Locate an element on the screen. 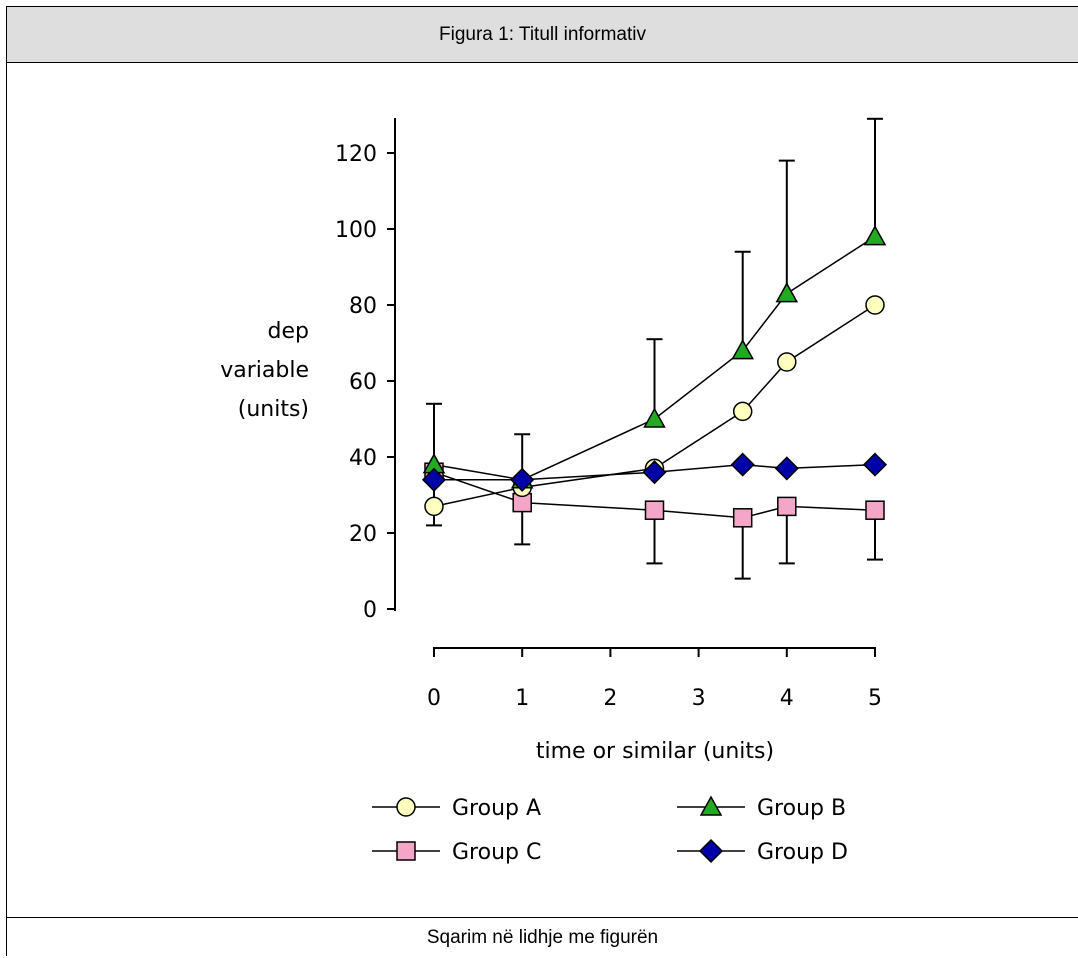 The height and width of the screenshot is (958, 1078). y-tick-label: 20 is located at coordinates (363, 534).